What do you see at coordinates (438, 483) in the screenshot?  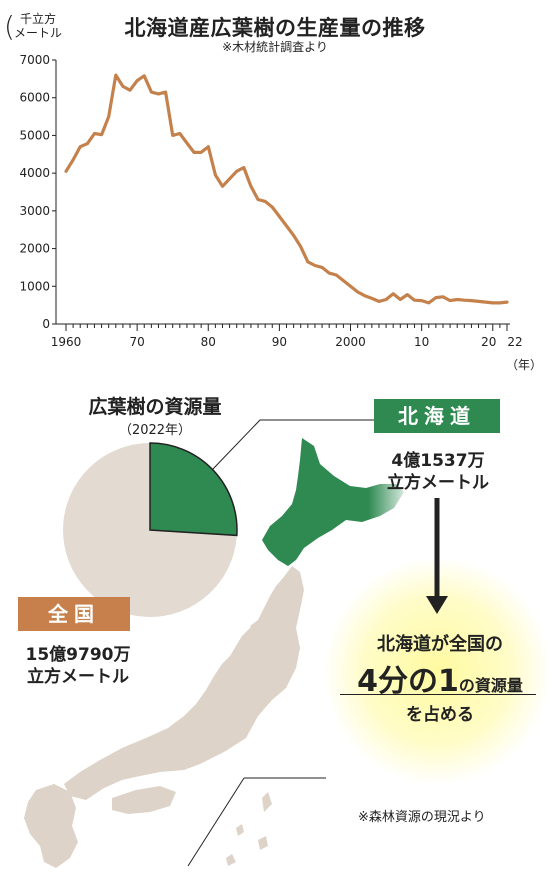 I see `hokkaido-value-unit: 立方メートル` at bounding box center [438, 483].